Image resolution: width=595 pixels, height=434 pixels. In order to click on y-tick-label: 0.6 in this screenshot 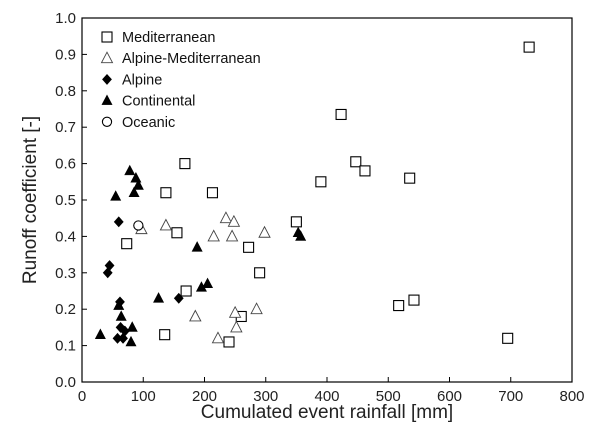, I will do `click(65, 164)`.